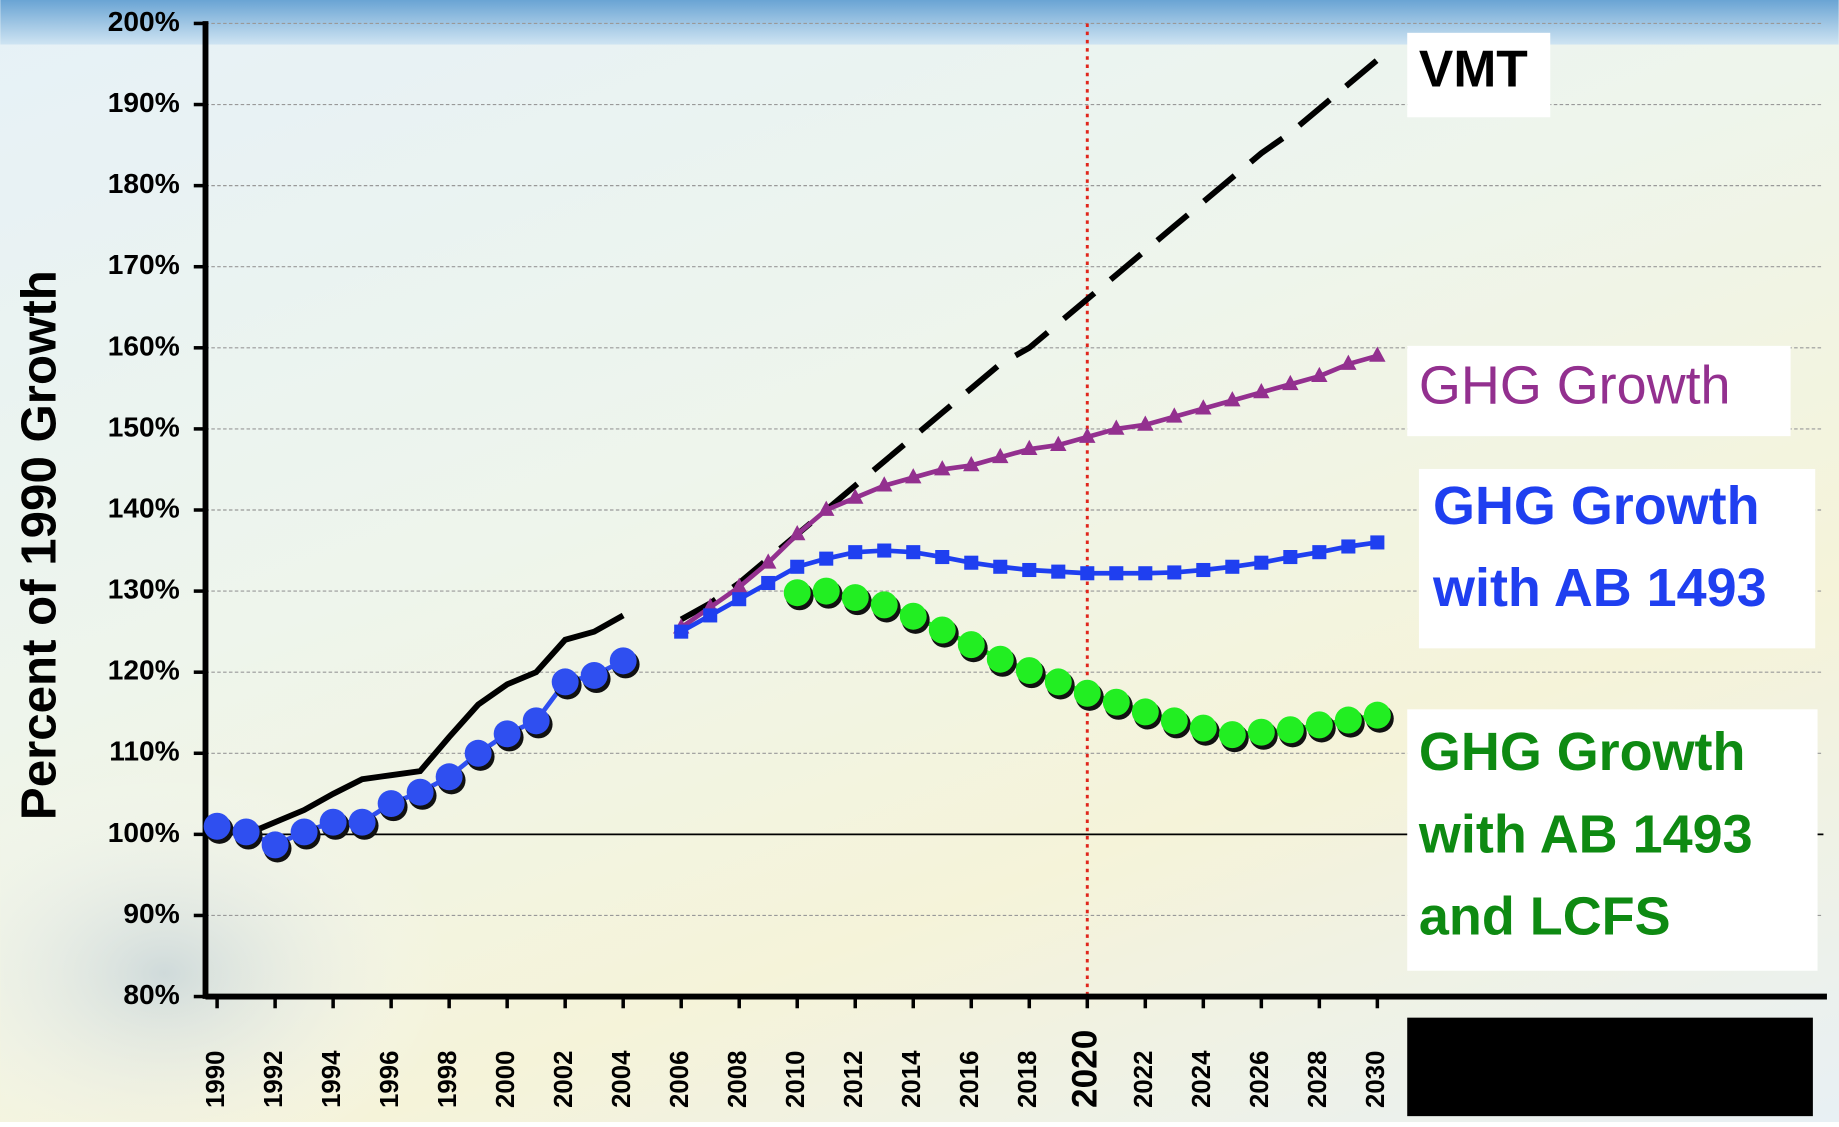 The width and height of the screenshot is (1839, 1127). What do you see at coordinates (1575, 385) in the screenshot?
I see `legend-label: GHG Growth` at bounding box center [1575, 385].